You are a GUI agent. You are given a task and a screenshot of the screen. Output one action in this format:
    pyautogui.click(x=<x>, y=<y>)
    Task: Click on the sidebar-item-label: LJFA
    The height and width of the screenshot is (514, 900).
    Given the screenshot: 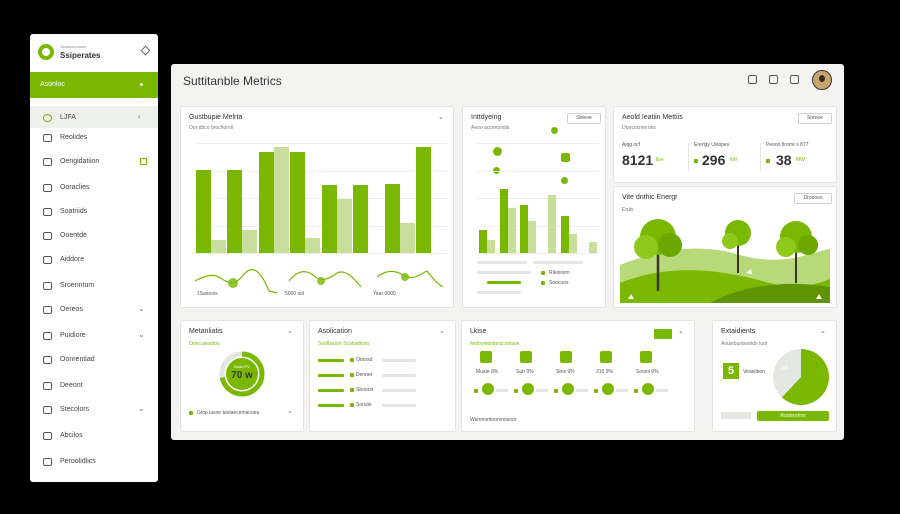 What is the action you would take?
    pyautogui.click(x=68, y=117)
    